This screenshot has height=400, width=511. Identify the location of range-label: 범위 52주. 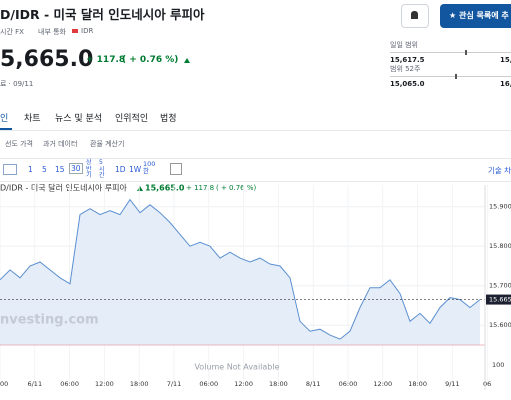
(405, 69).